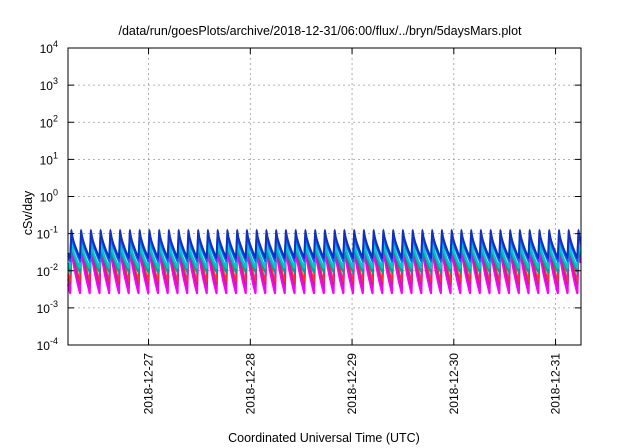 The height and width of the screenshot is (448, 640). I want to click on y-tick-label: 10⁻¹, so click(47, 233).